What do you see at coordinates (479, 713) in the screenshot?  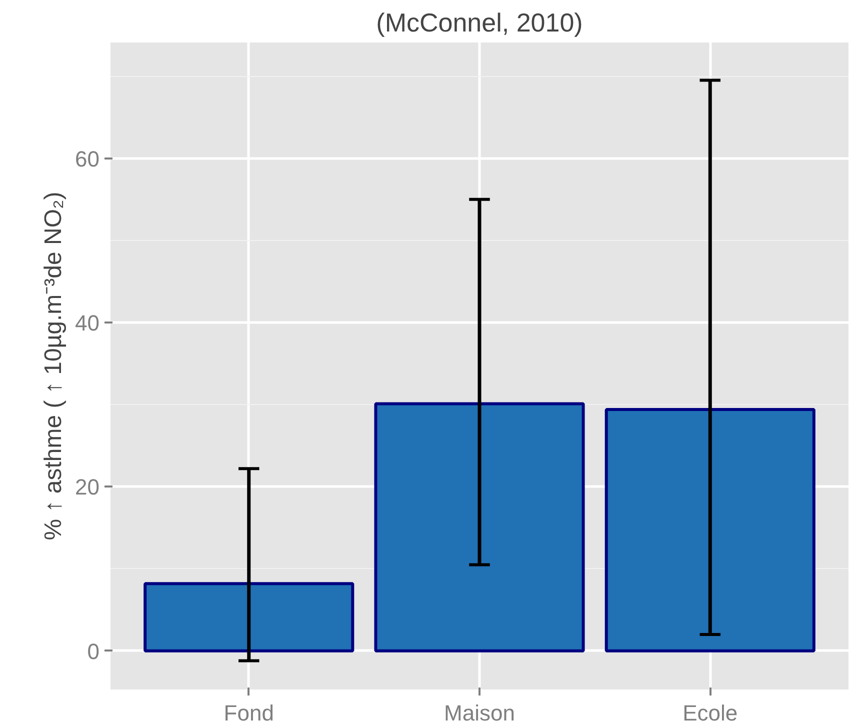 I see `x-tick-label: Maison` at bounding box center [479, 713].